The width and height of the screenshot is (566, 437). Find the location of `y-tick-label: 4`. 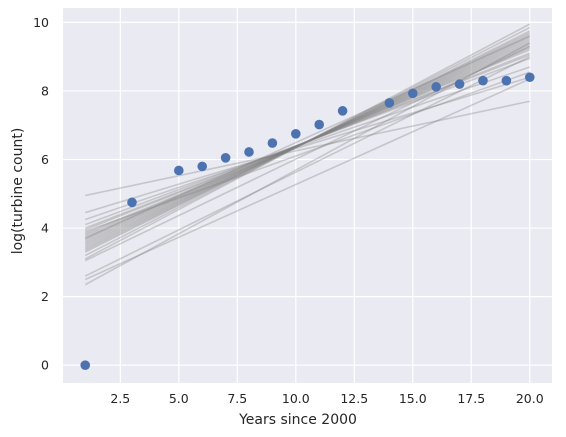

y-tick-label: 4 is located at coordinates (45, 228).